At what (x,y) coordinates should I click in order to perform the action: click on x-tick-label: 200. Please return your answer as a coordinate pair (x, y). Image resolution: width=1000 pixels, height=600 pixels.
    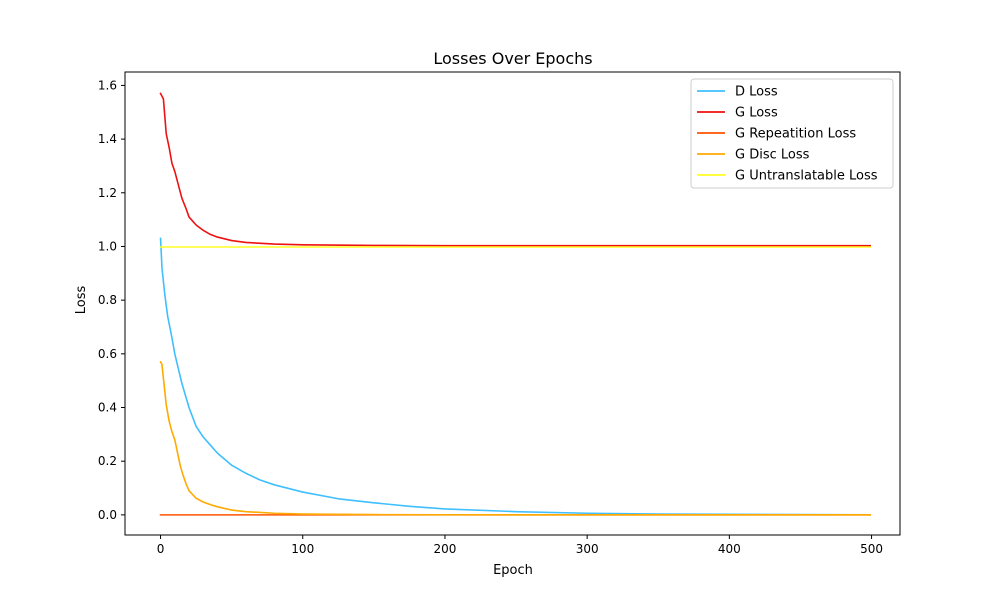
    Looking at the image, I should click on (445, 549).